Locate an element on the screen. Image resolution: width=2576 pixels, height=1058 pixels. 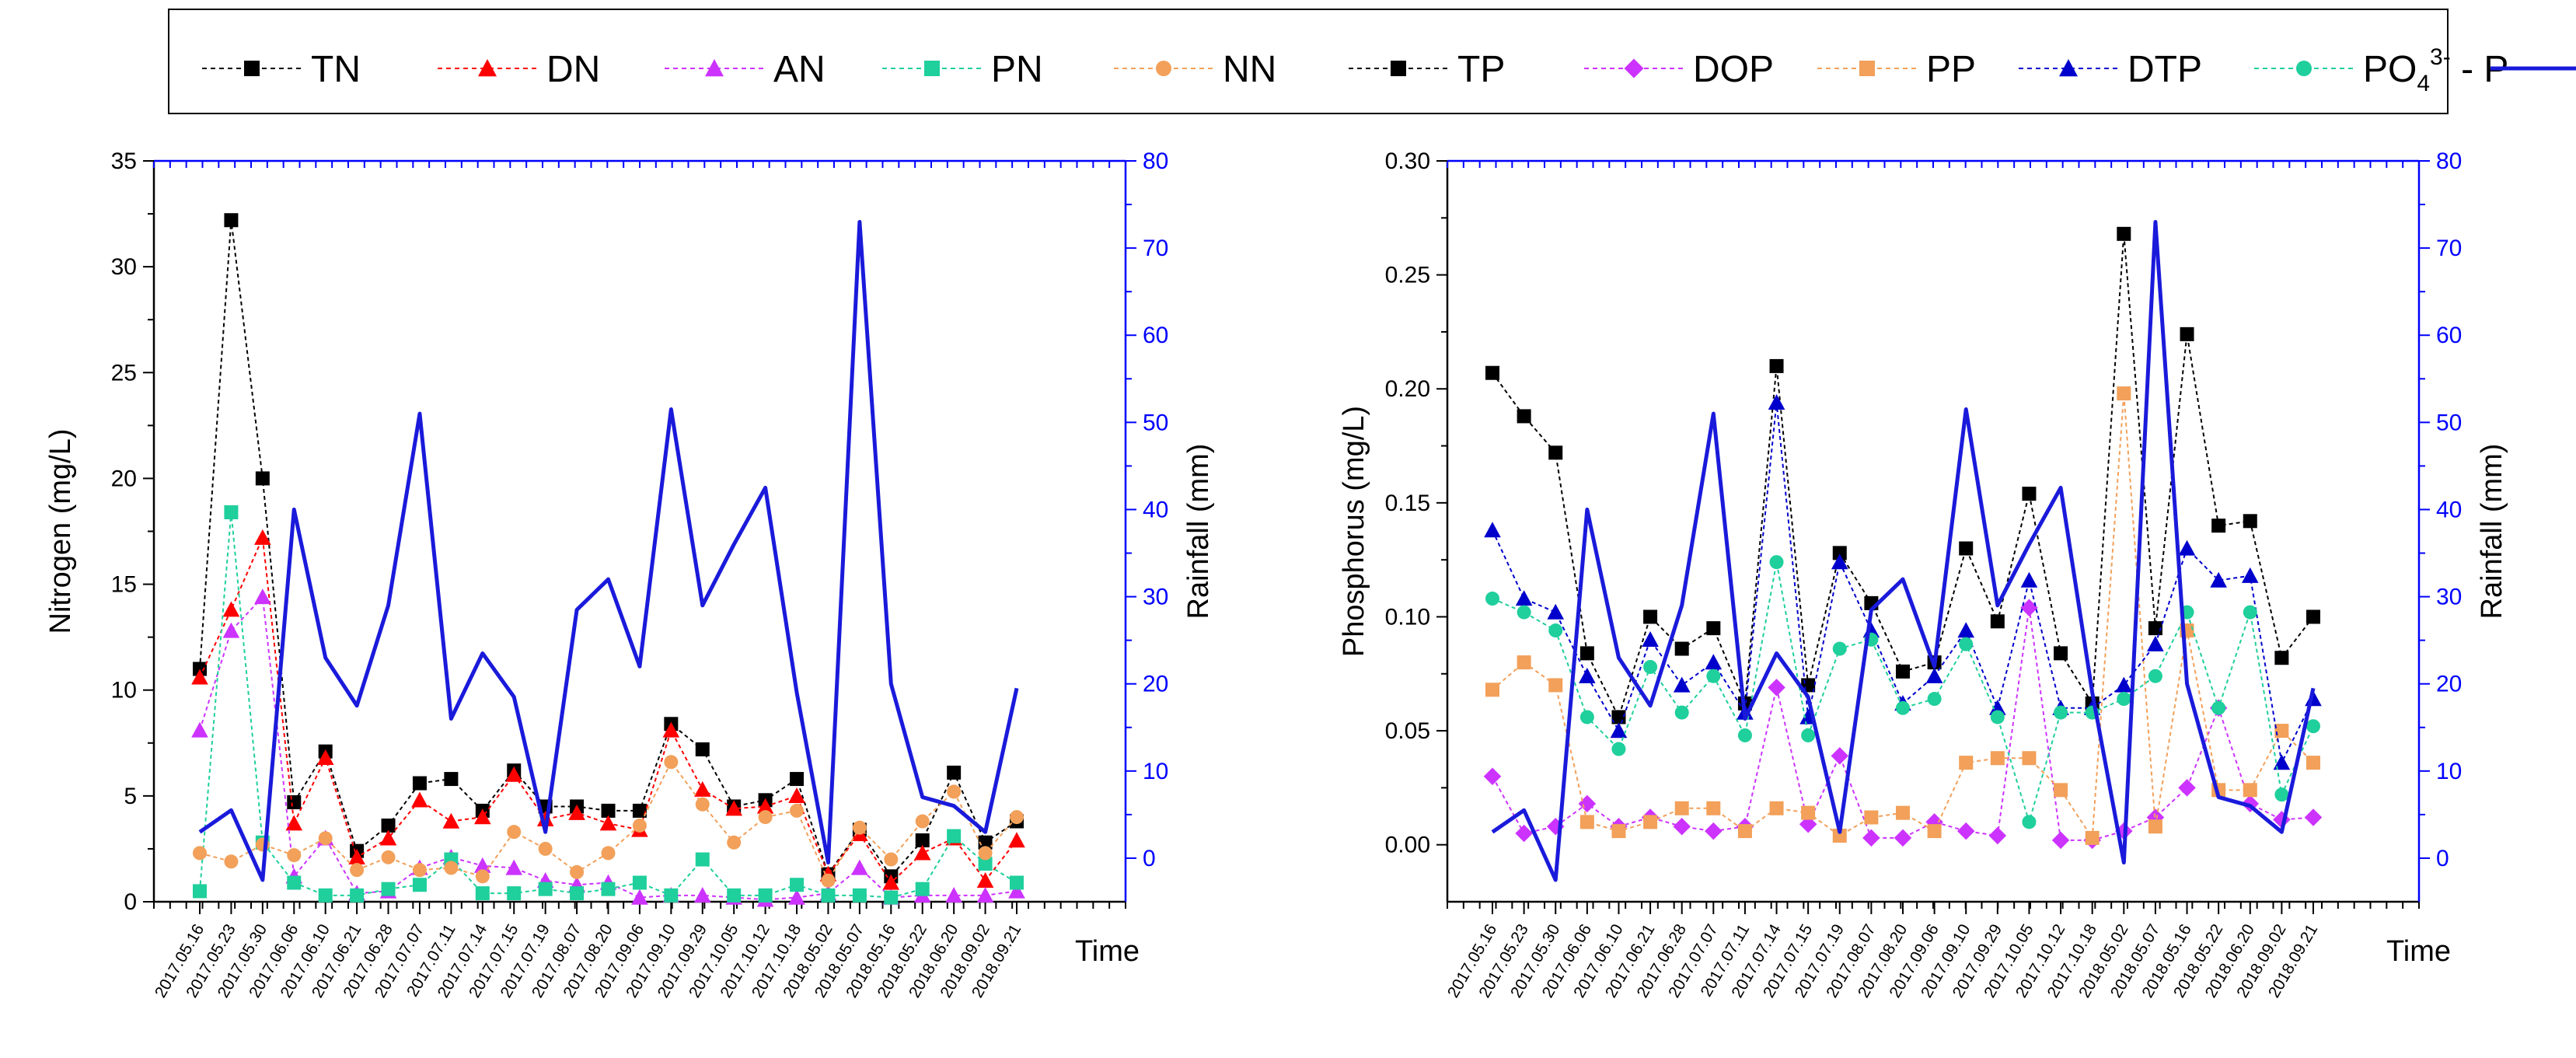
left-tick-label: 0.25 is located at coordinates (1408, 275).